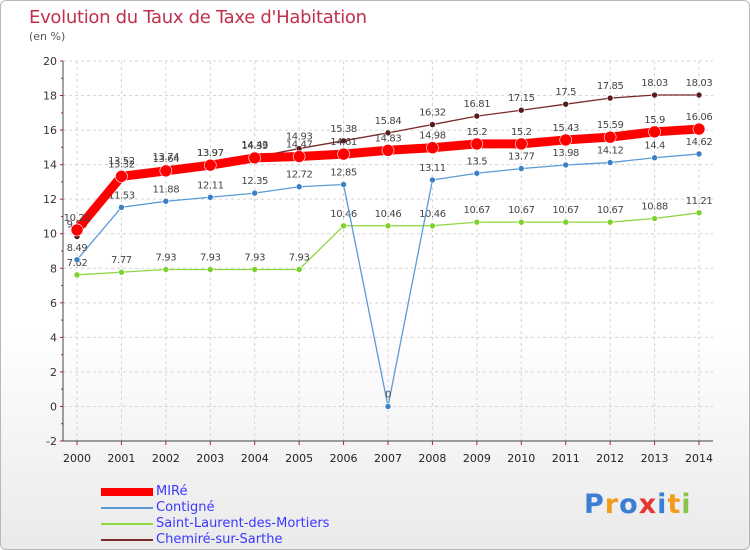  Describe the element at coordinates (121, 164) in the screenshot. I see `data-label-mire: 13.32` at that location.